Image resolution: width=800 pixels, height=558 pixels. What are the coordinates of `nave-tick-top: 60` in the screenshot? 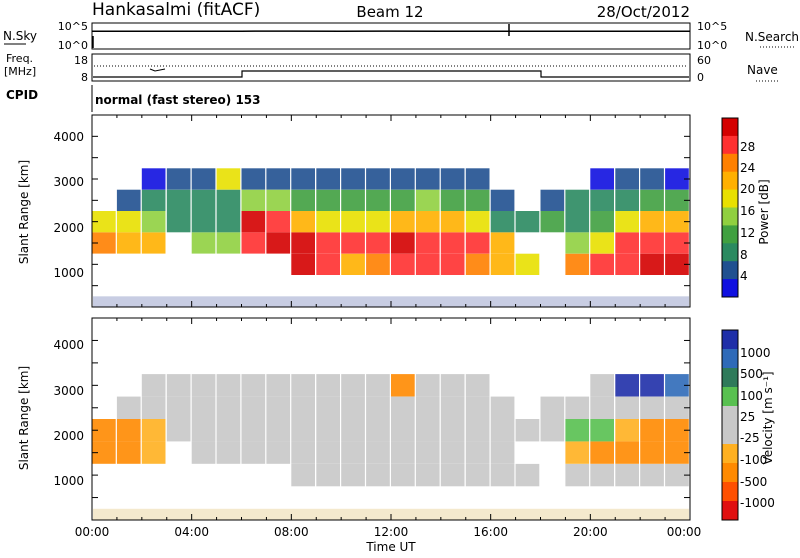 It's located at (704, 60).